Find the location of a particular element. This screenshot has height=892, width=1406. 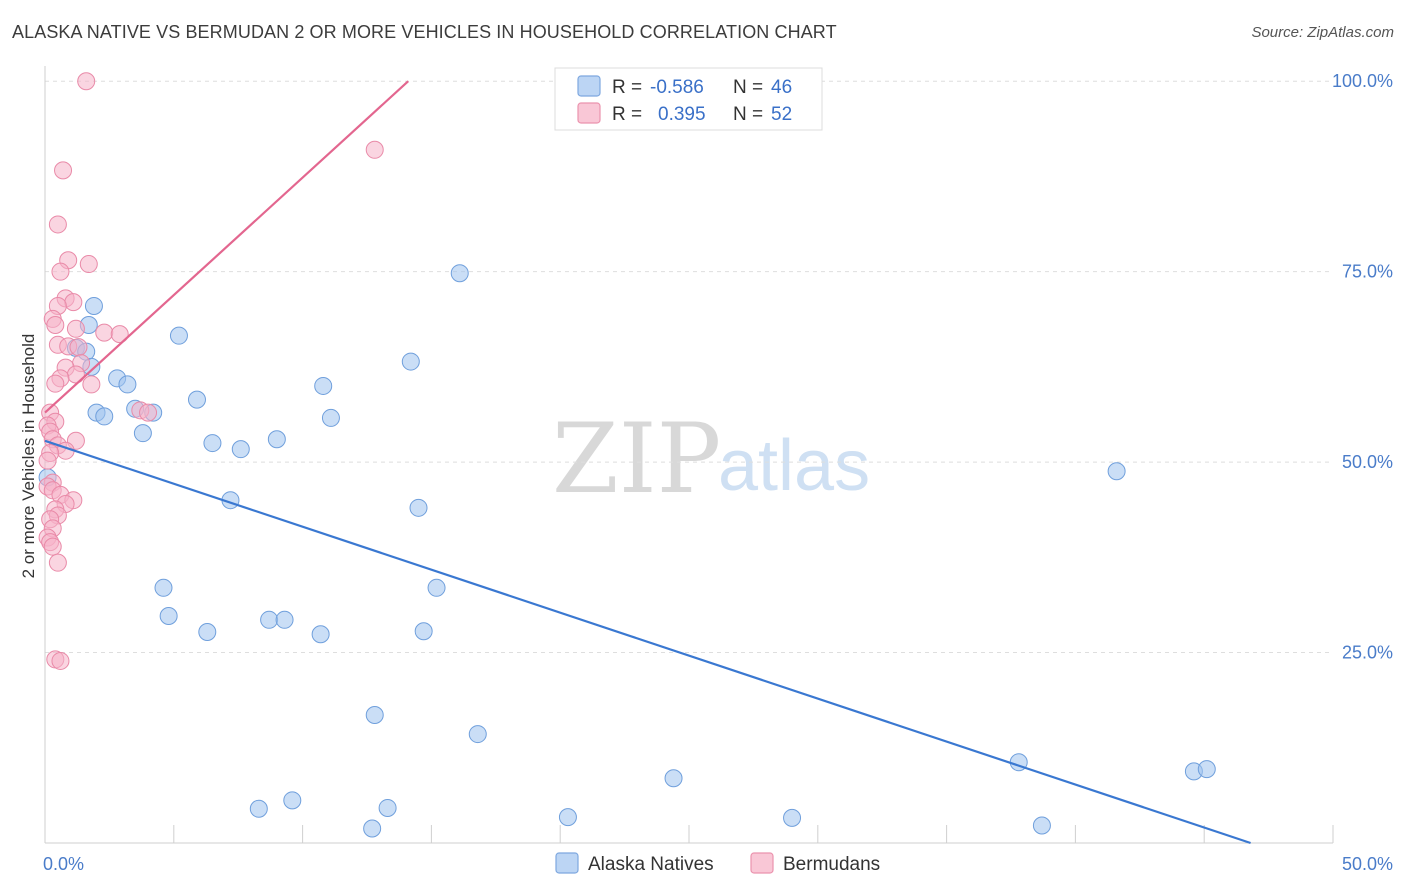

x-tick-labels: 0.0% 50.0% is located at coordinates (718, 864).